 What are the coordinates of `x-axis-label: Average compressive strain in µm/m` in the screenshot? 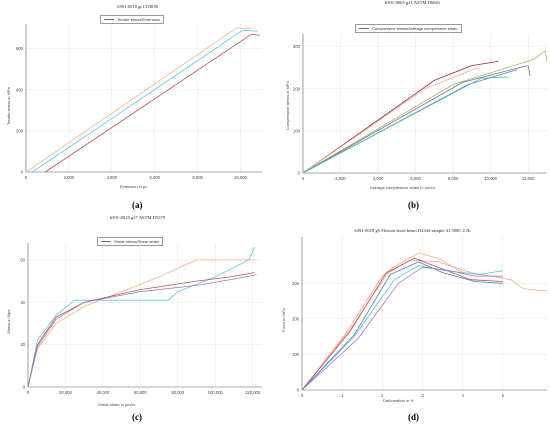 It's located at (402, 187).